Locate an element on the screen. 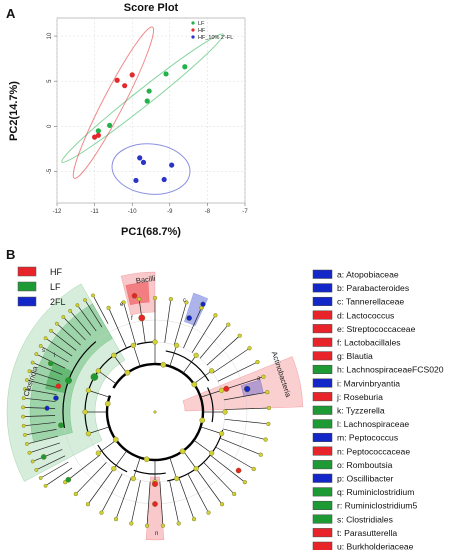 Image resolution: width=460 pixels, height=550 pixels. clade-legend-label: c: Tannerellaceae is located at coordinates (370, 302).